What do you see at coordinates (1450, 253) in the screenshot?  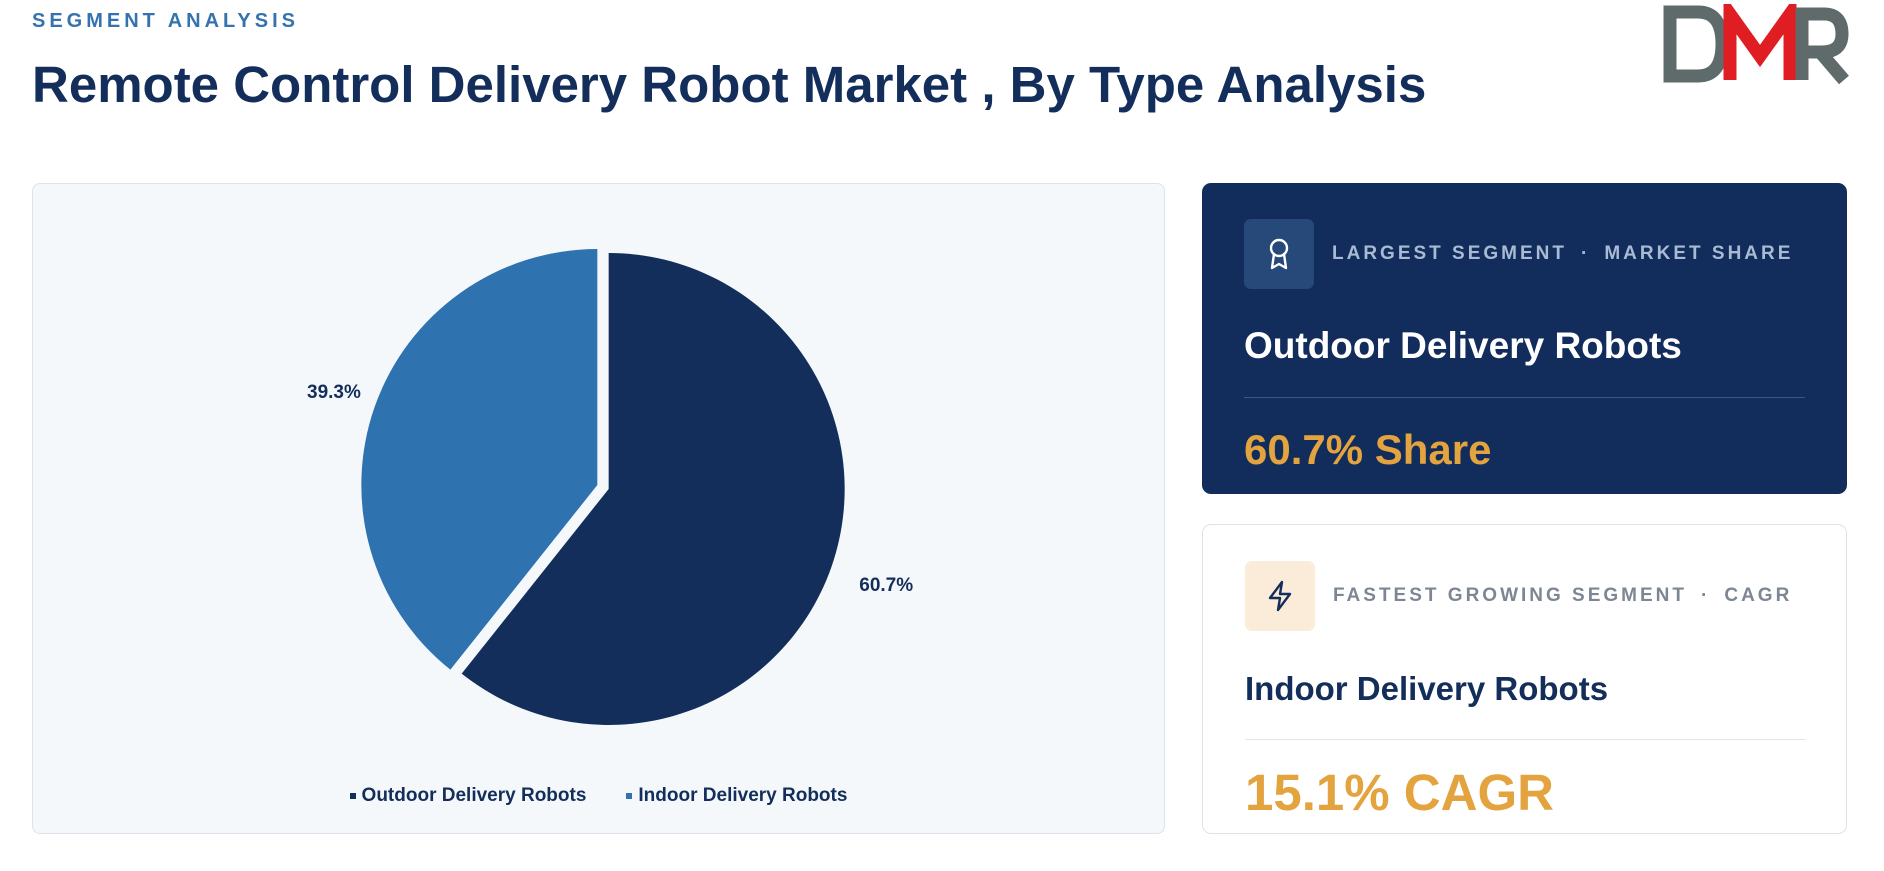 I see `largest-segment-label-left: LARGEST SEGMENT` at bounding box center [1450, 253].